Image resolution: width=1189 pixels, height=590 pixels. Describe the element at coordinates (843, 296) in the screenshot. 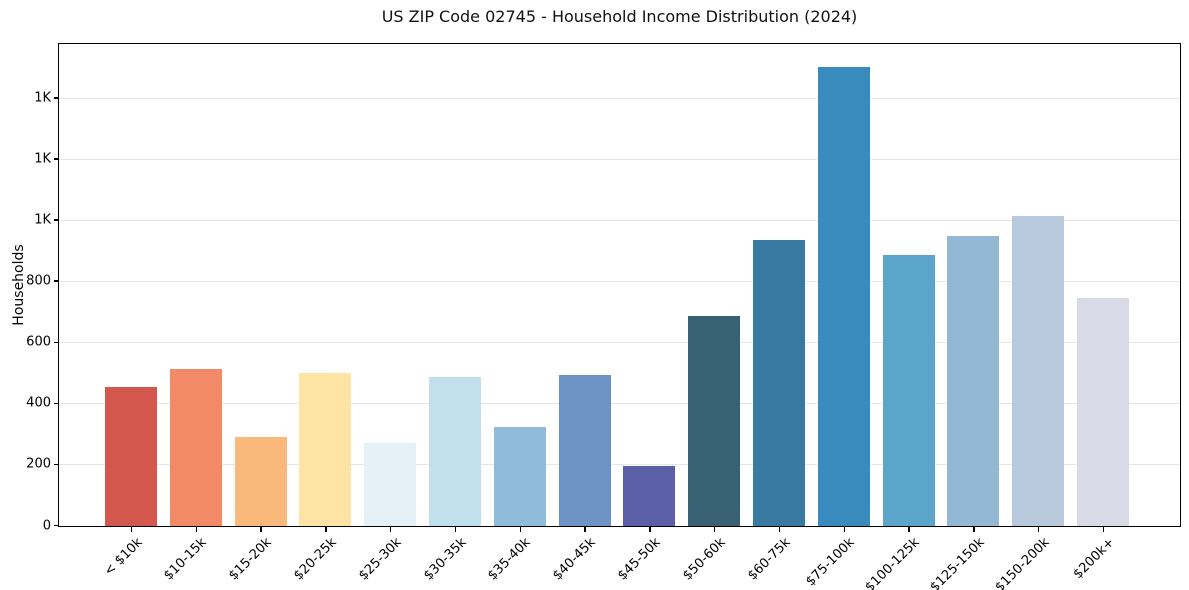

I see `bar-75-100k` at that location.